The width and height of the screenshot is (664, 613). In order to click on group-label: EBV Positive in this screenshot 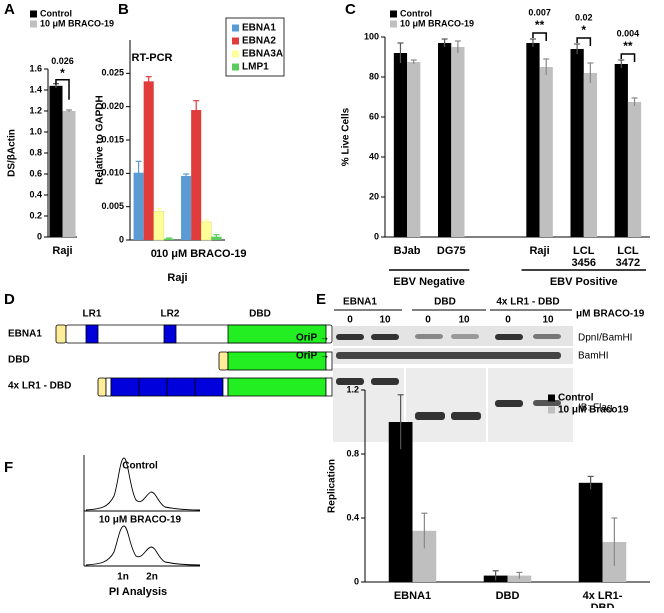, I will do `click(584, 282)`.